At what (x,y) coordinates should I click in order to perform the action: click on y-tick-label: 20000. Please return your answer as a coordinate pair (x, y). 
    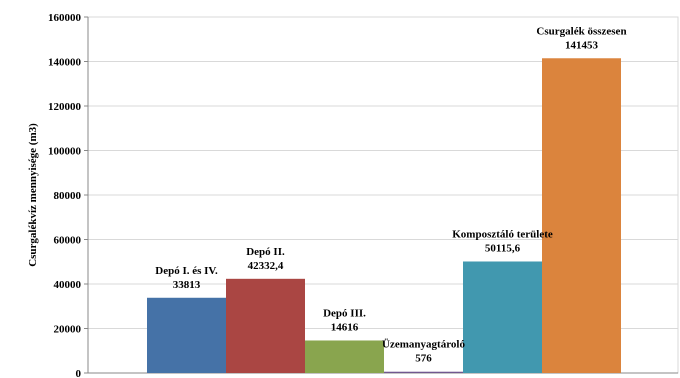
    Looking at the image, I should click on (68, 330).